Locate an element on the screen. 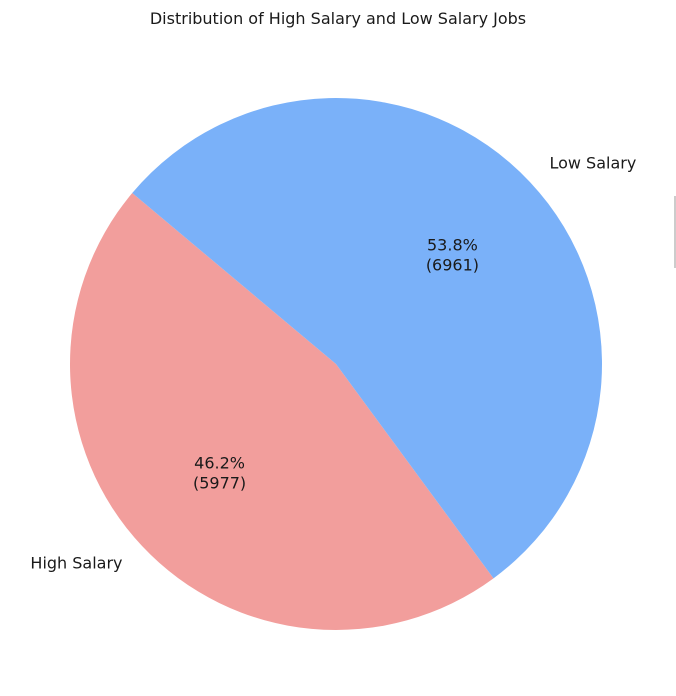 The image size is (676, 696). slice-label: Low Salary is located at coordinates (592, 162).